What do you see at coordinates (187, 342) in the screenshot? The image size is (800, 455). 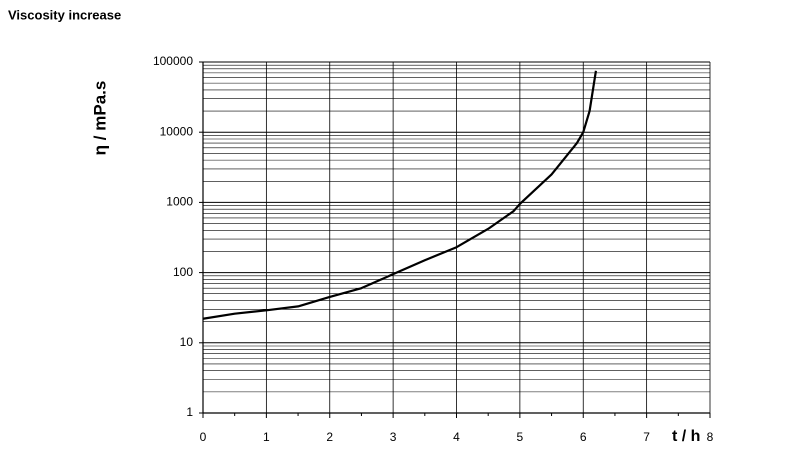 I see `y-tick-label: 10` at bounding box center [187, 342].